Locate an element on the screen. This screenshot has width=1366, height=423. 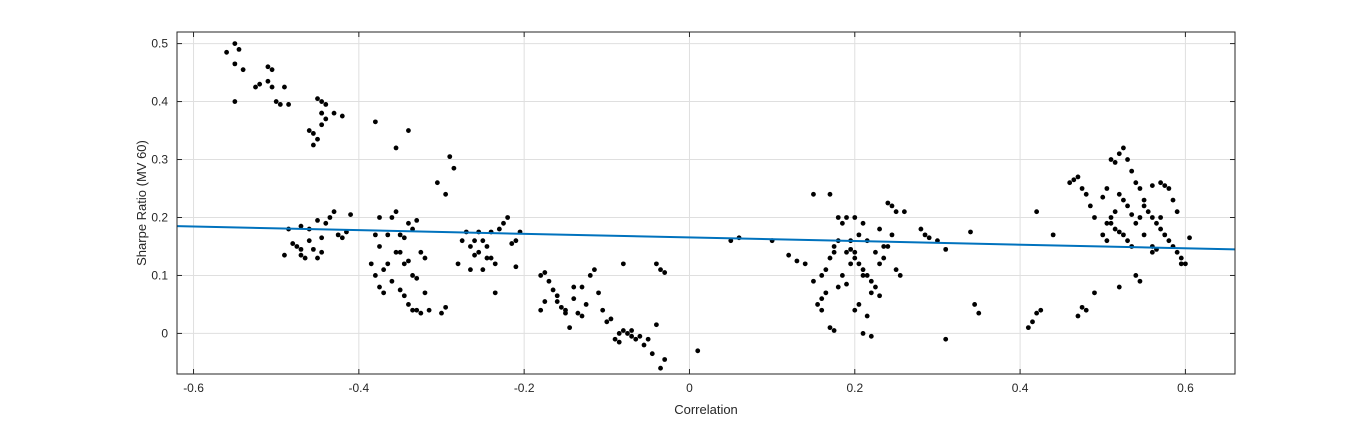
y-tick-label: 0.1 is located at coordinates (159, 275).